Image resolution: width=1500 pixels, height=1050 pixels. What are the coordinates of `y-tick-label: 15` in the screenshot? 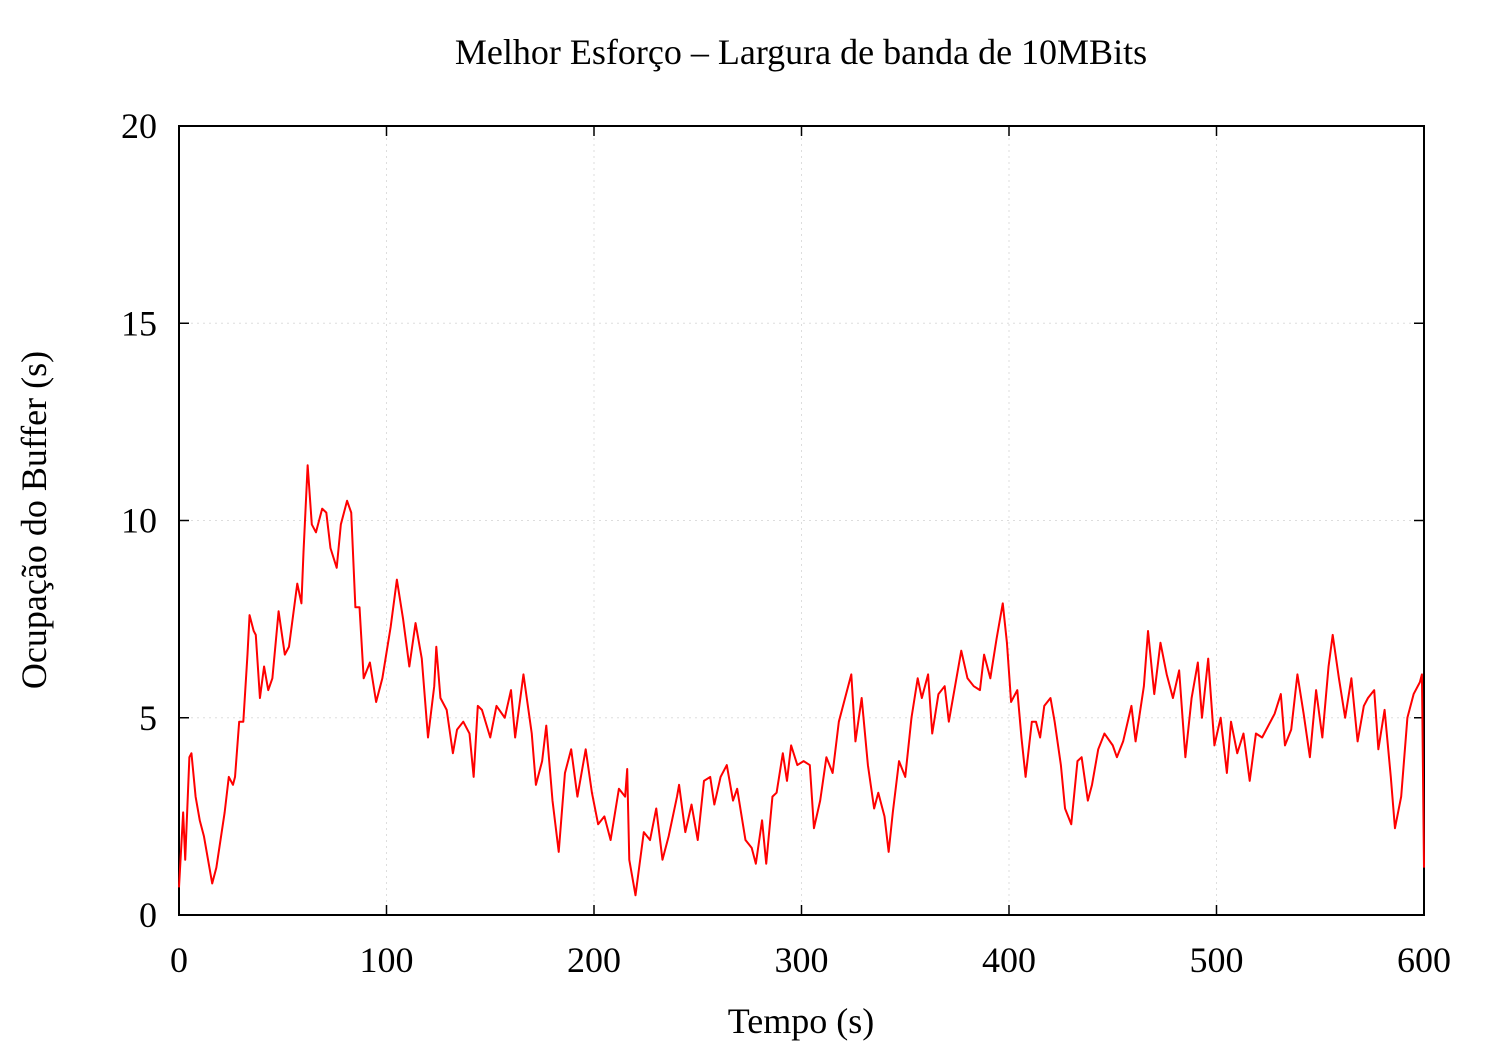 It's located at (139, 323).